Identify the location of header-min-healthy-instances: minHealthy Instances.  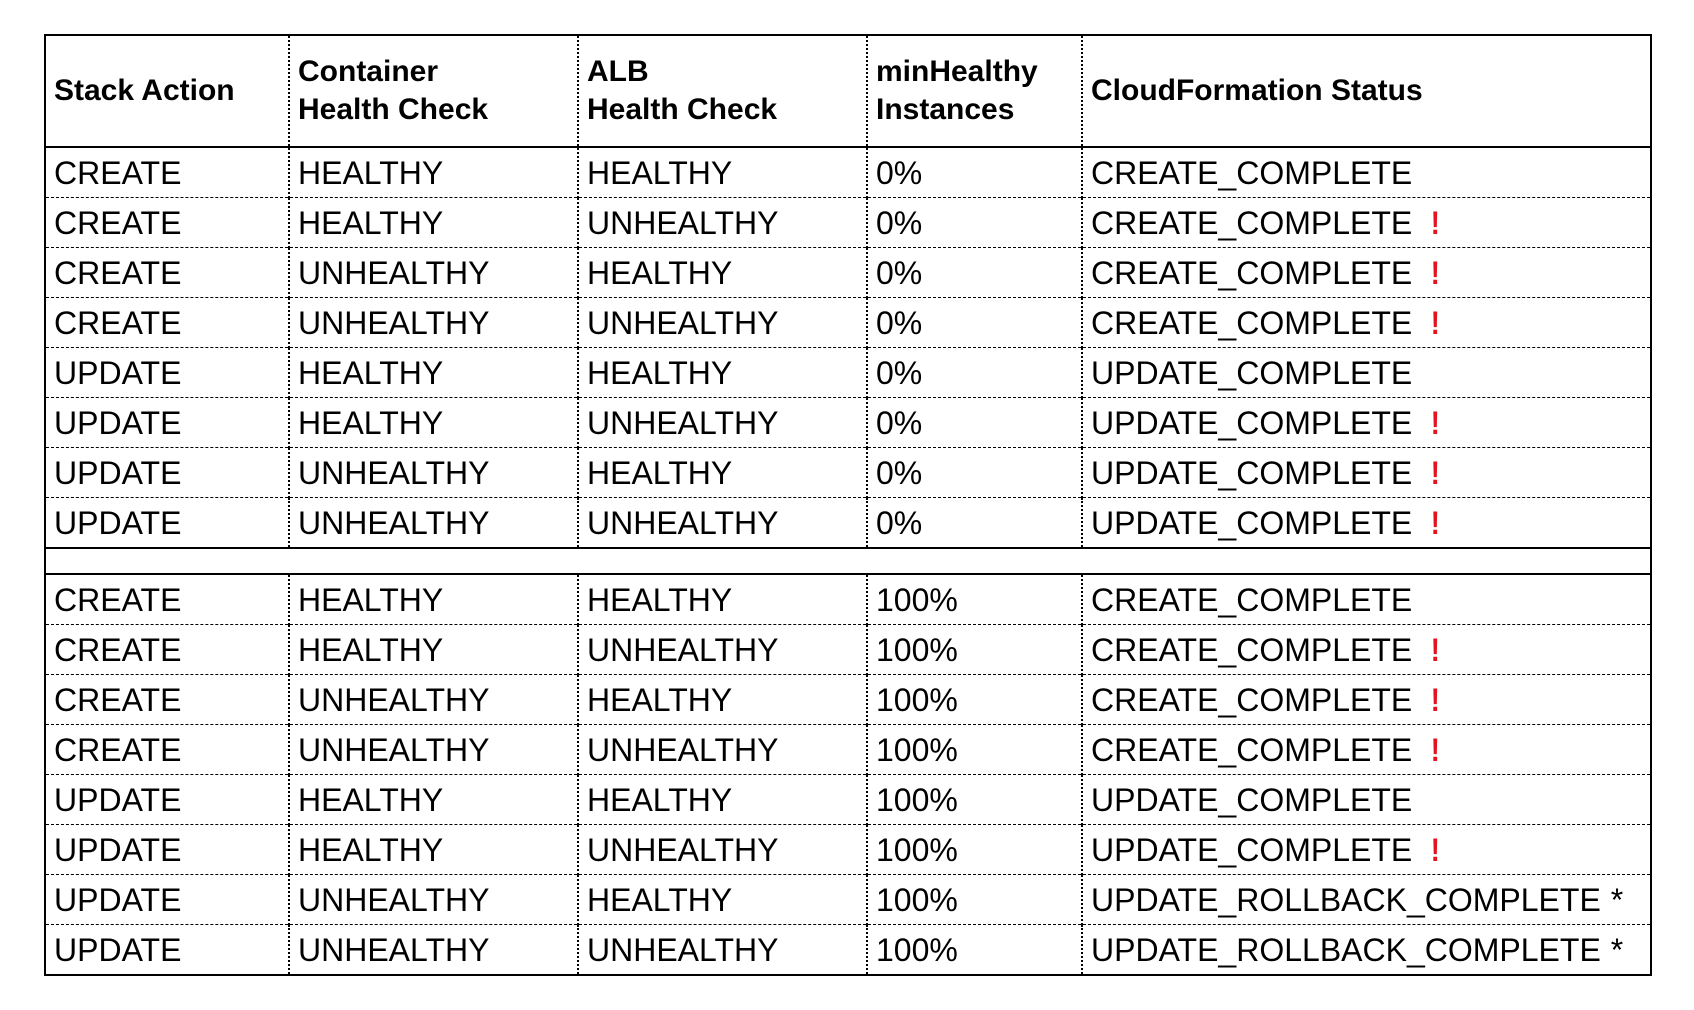
(974, 91).